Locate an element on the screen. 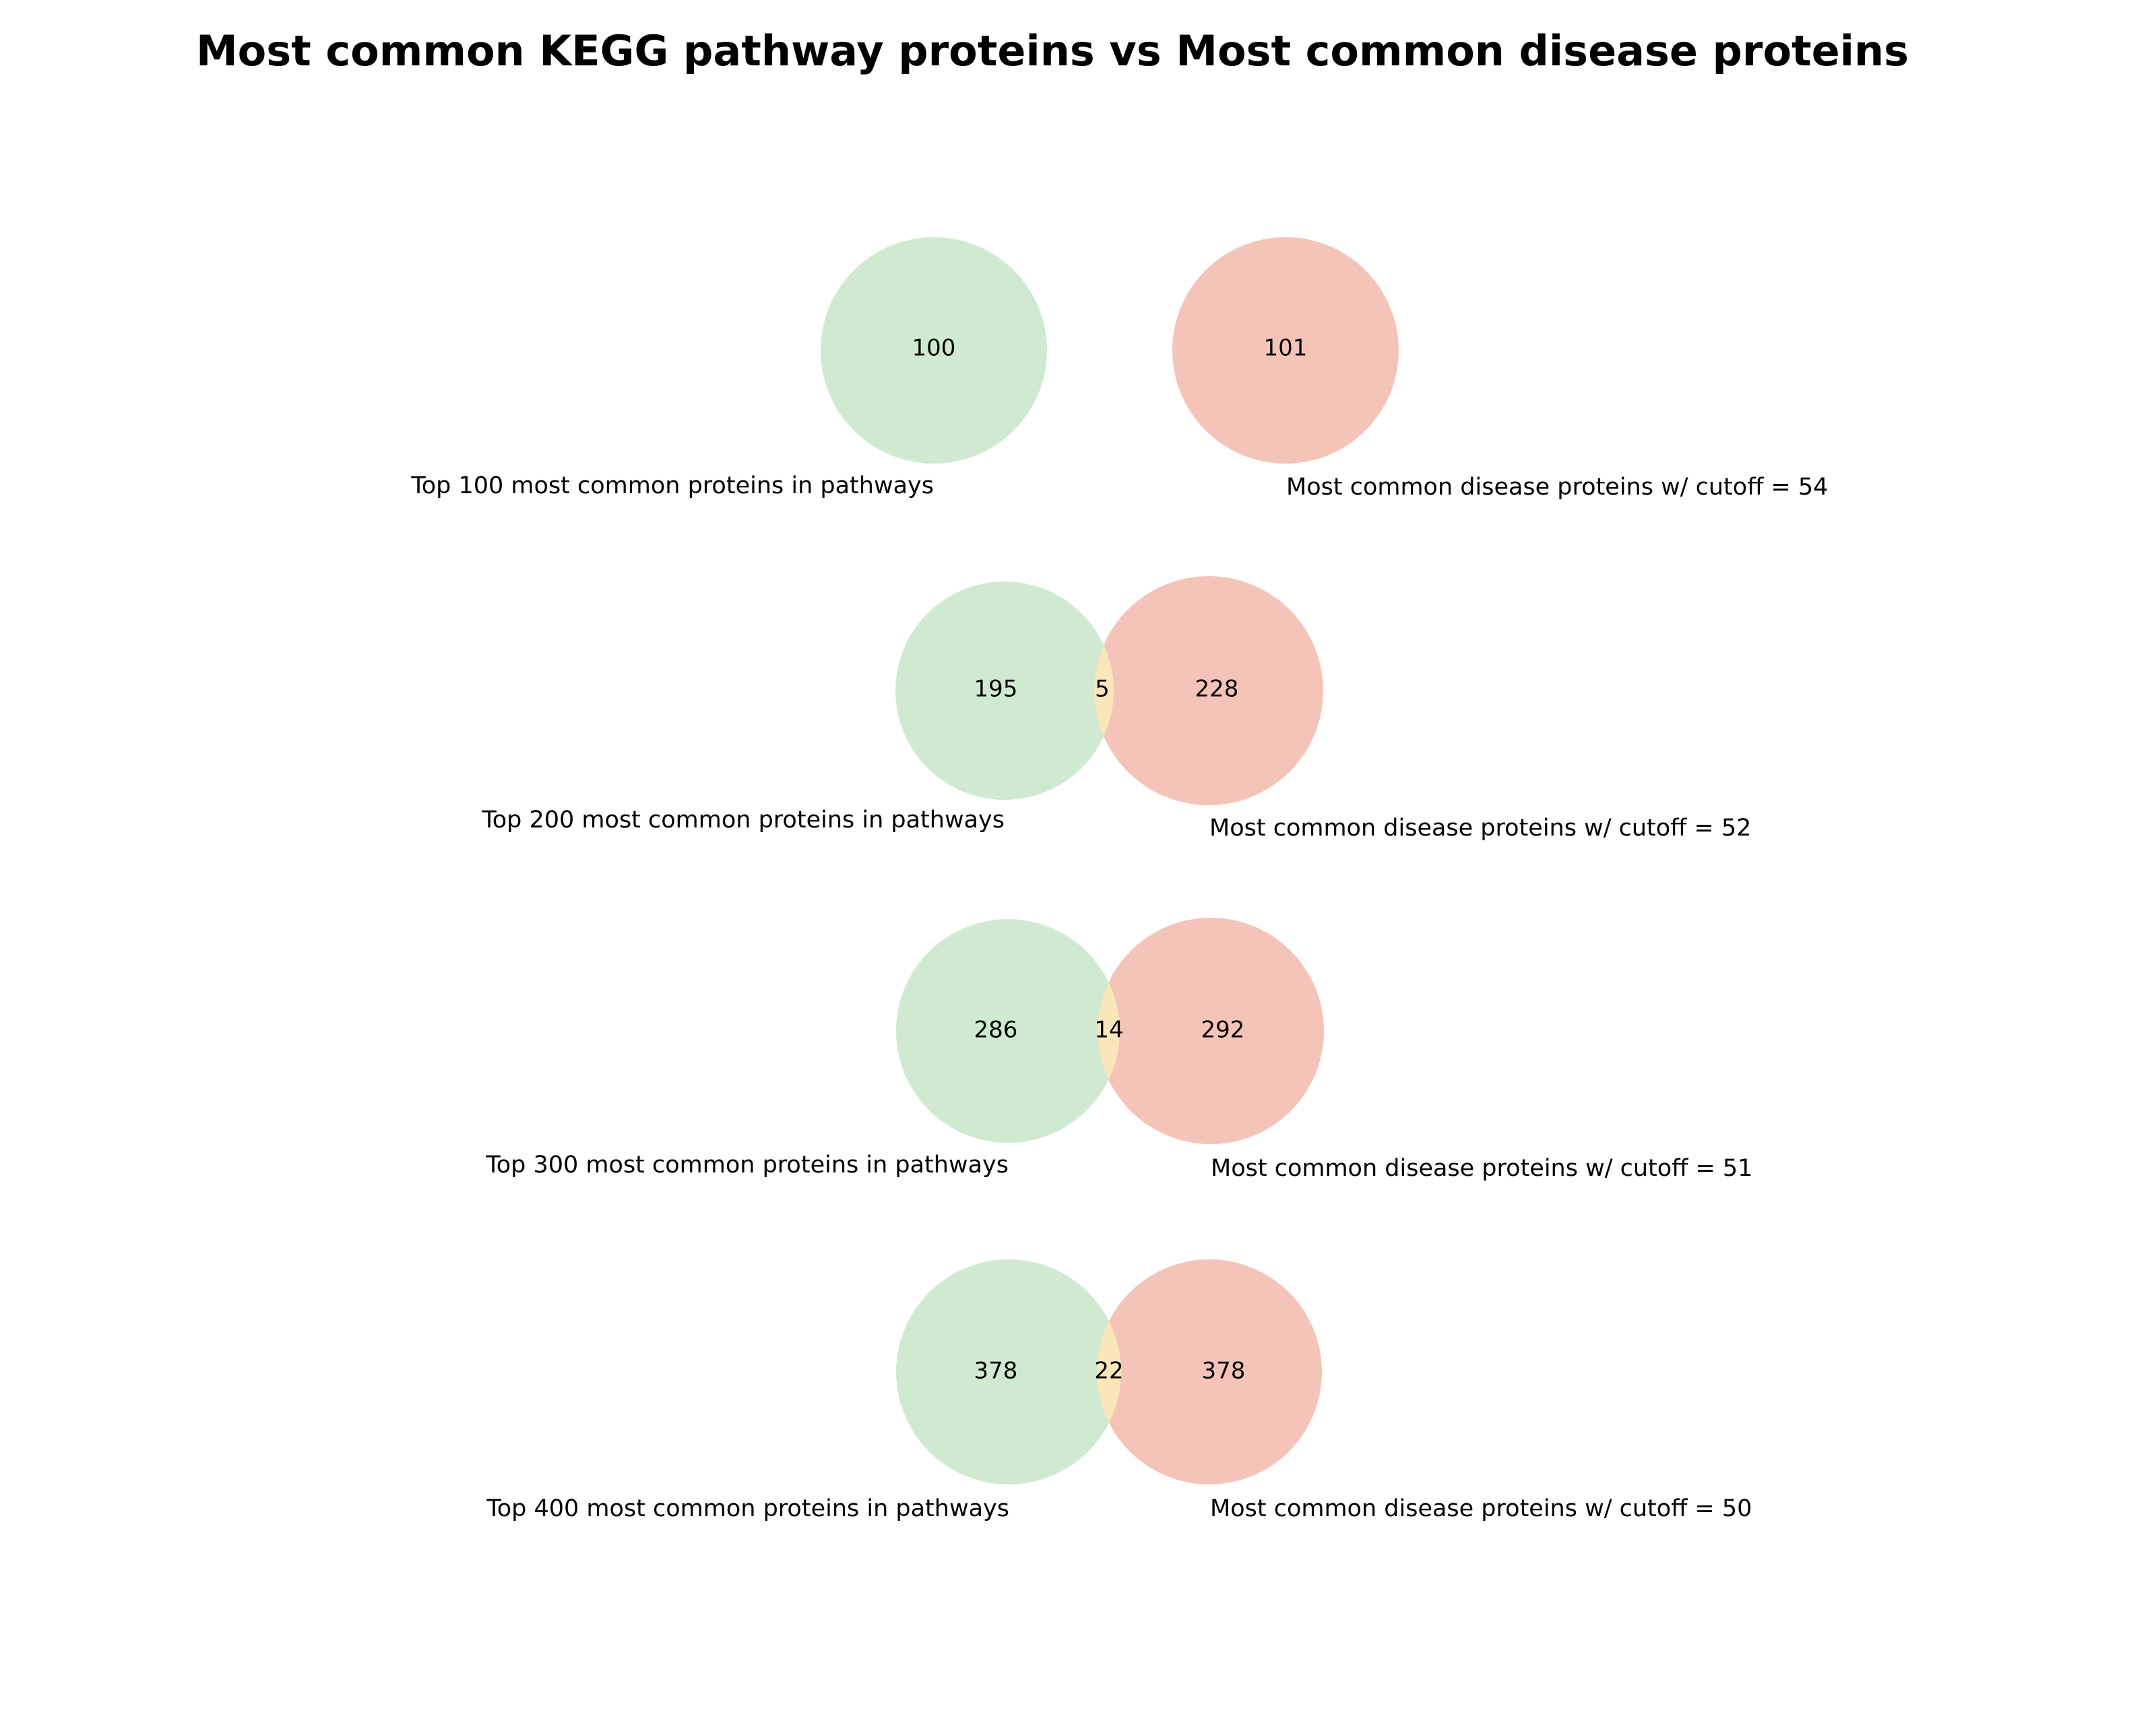  pathway-only-count: 286 is located at coordinates (996, 1030).